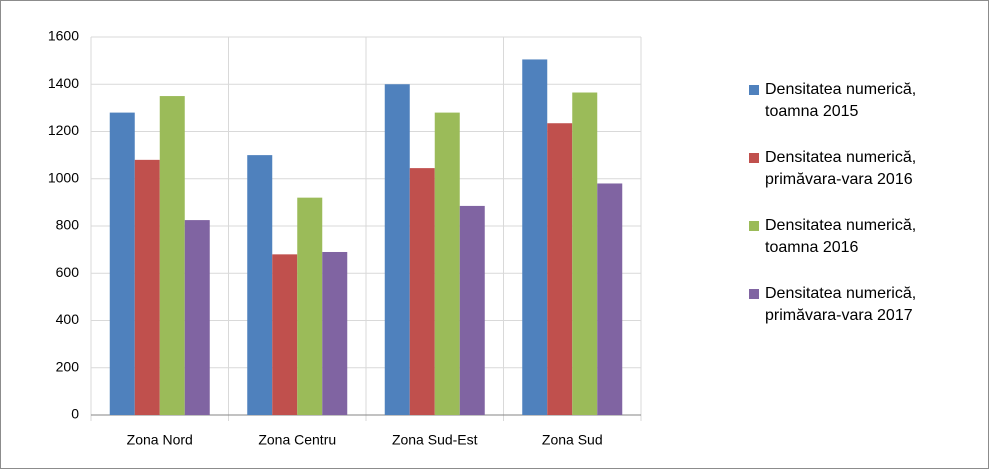 Image resolution: width=989 pixels, height=469 pixels. What do you see at coordinates (75, 414) in the screenshot?
I see `y-tick-label: 0` at bounding box center [75, 414].